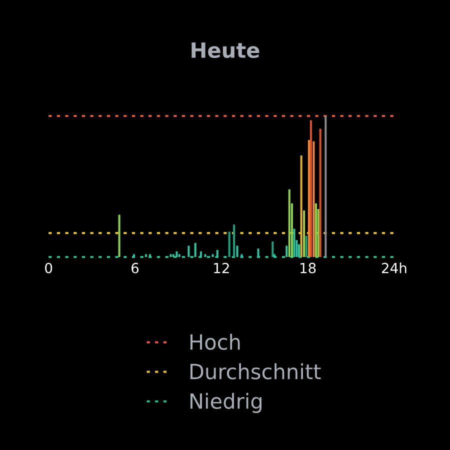 The width and height of the screenshot is (450, 450). I want to click on legend-label: Hoch, so click(215, 342).